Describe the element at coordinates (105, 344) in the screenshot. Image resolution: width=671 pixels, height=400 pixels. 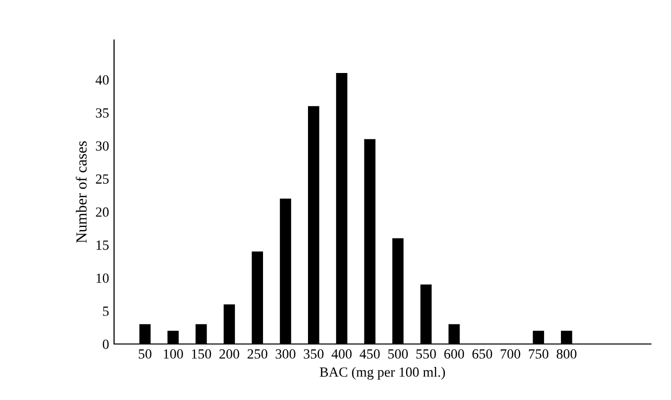
I see `y-tick-label: 0` at that location.